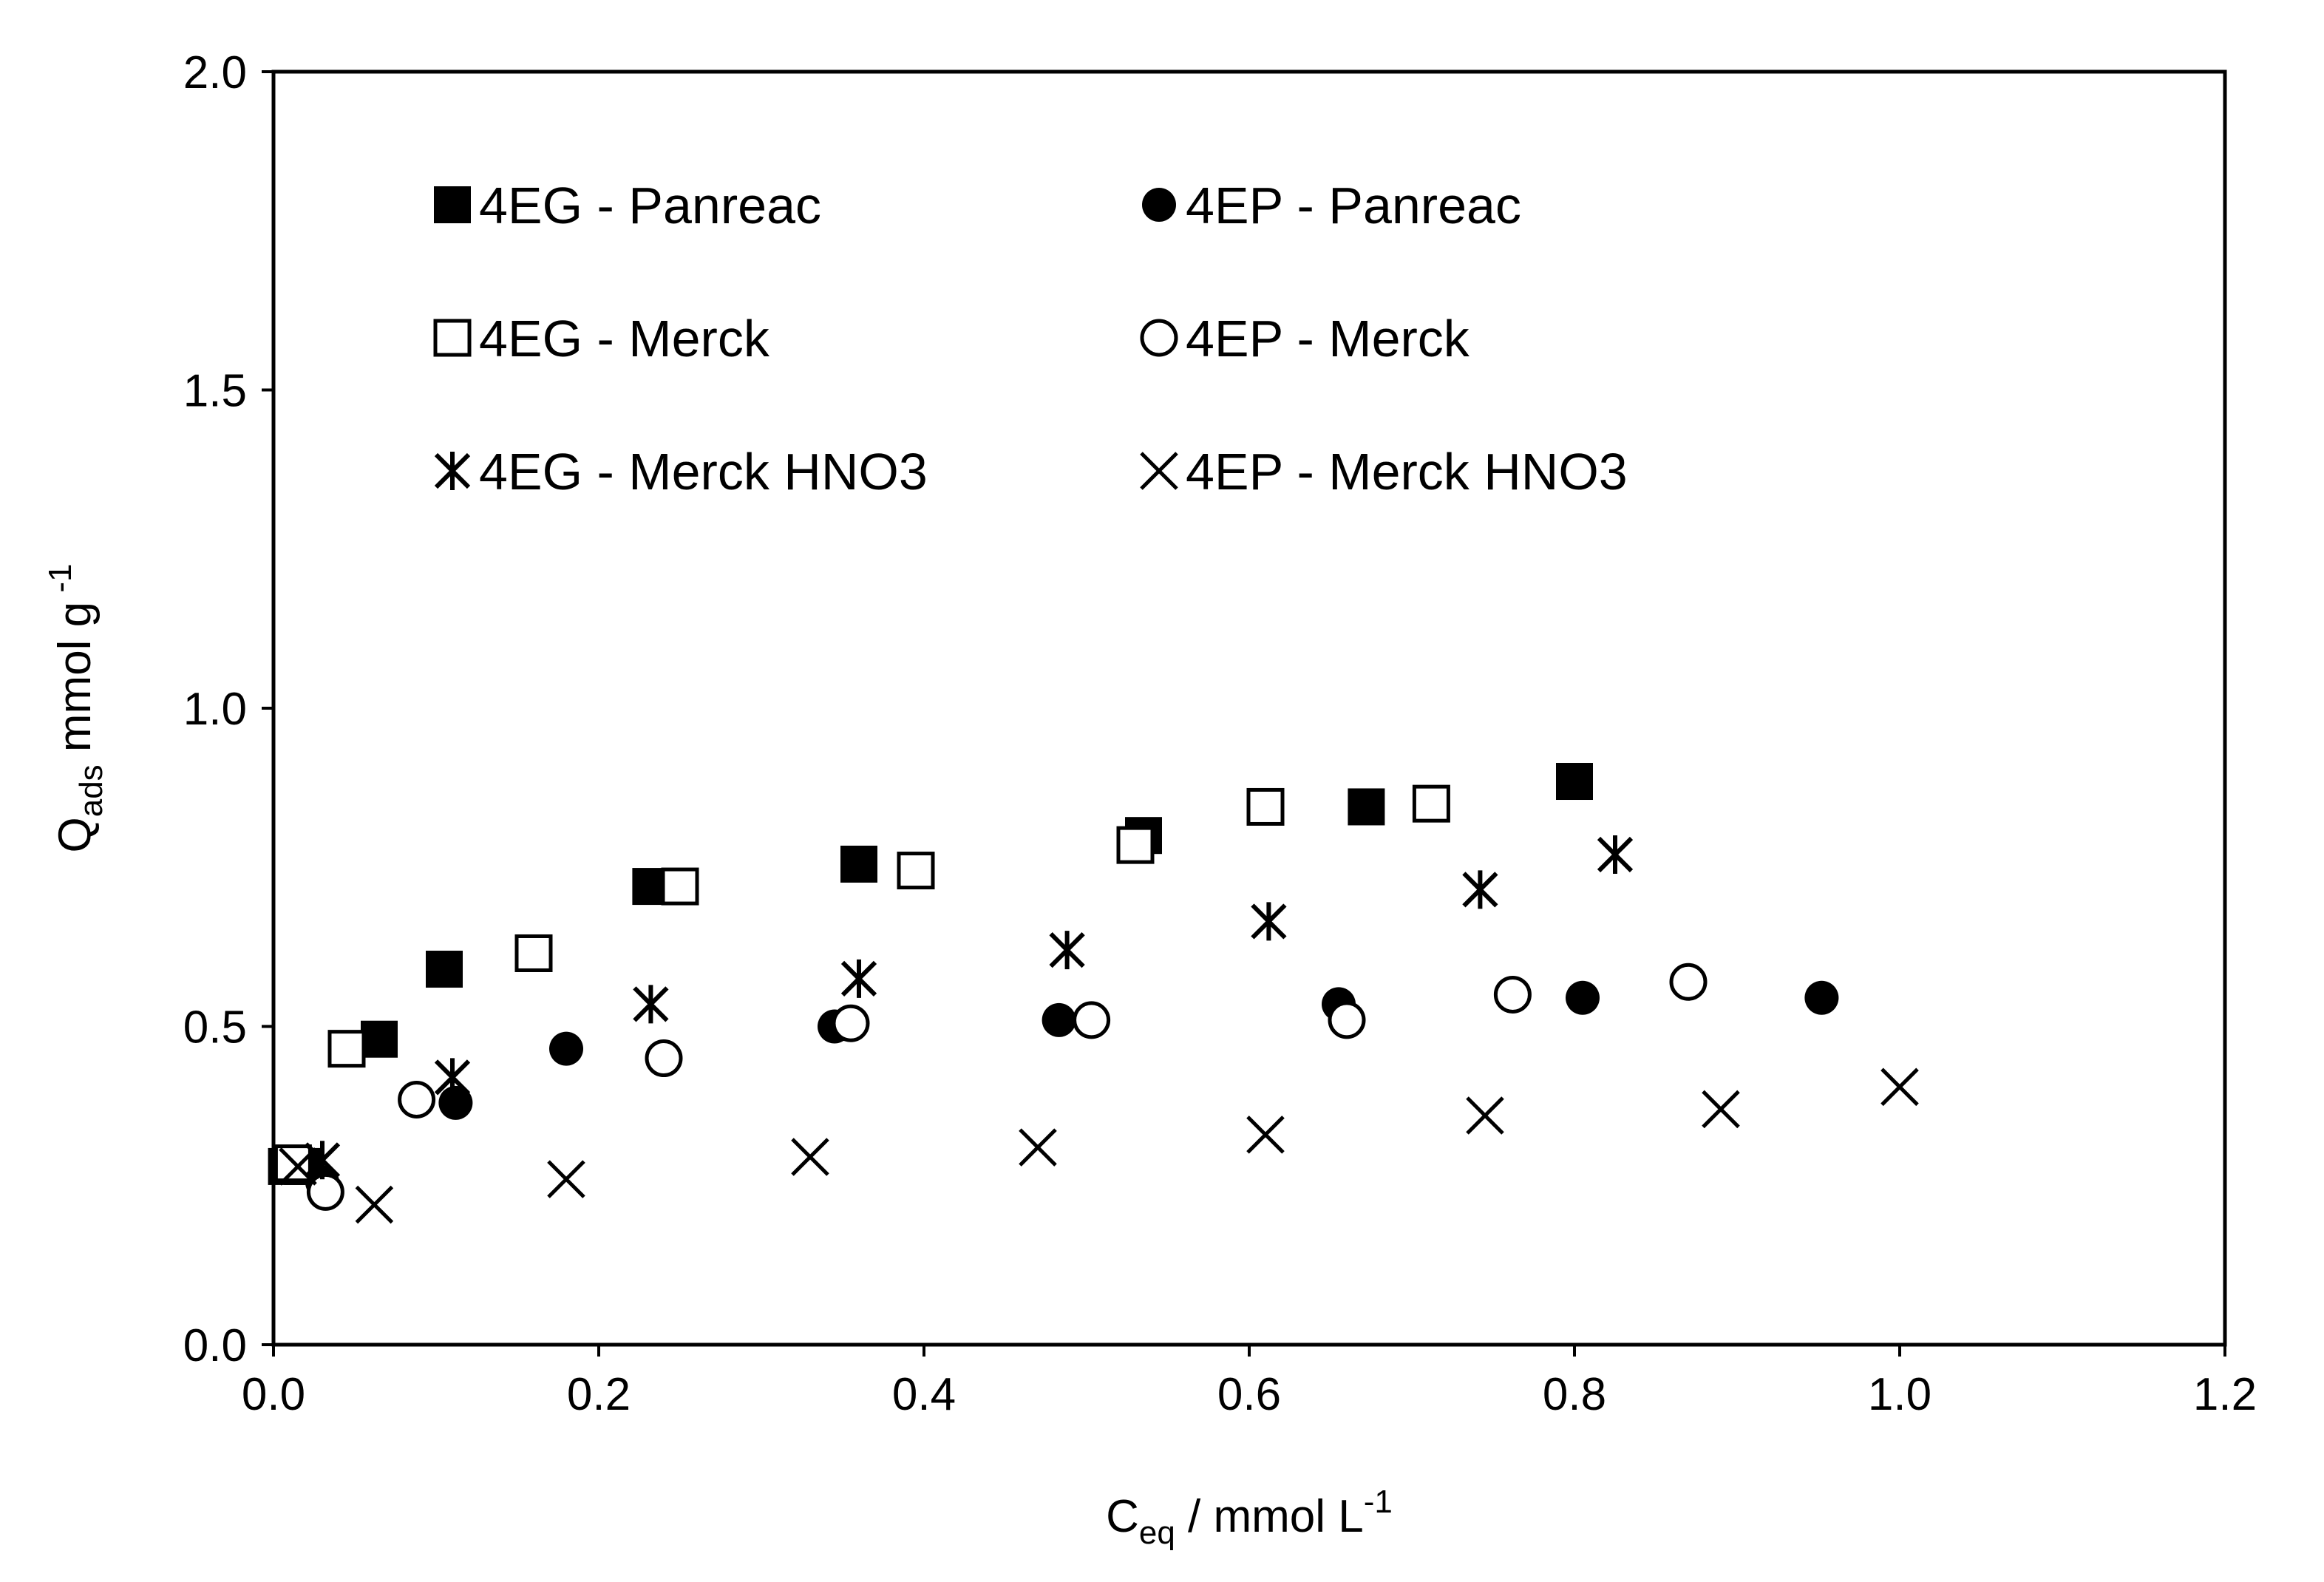 The image size is (2324, 1582). I want to click on y-tick-label: 0.0, so click(215, 1345).